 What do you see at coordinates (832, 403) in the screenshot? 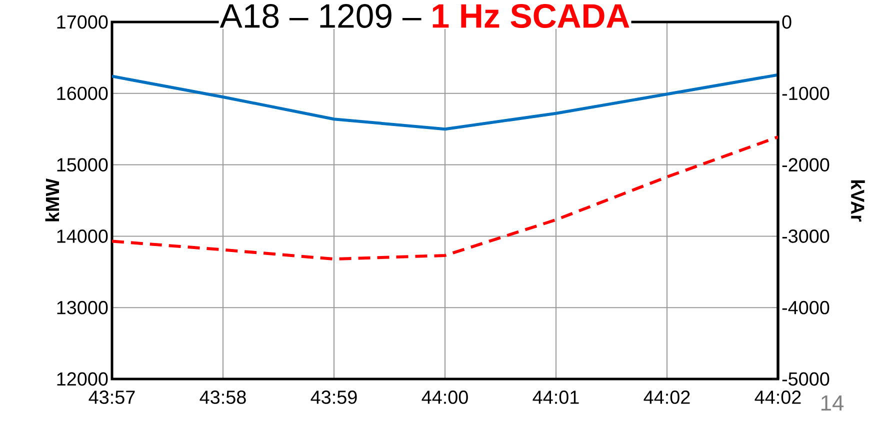
I see `text: 14` at bounding box center [832, 403].